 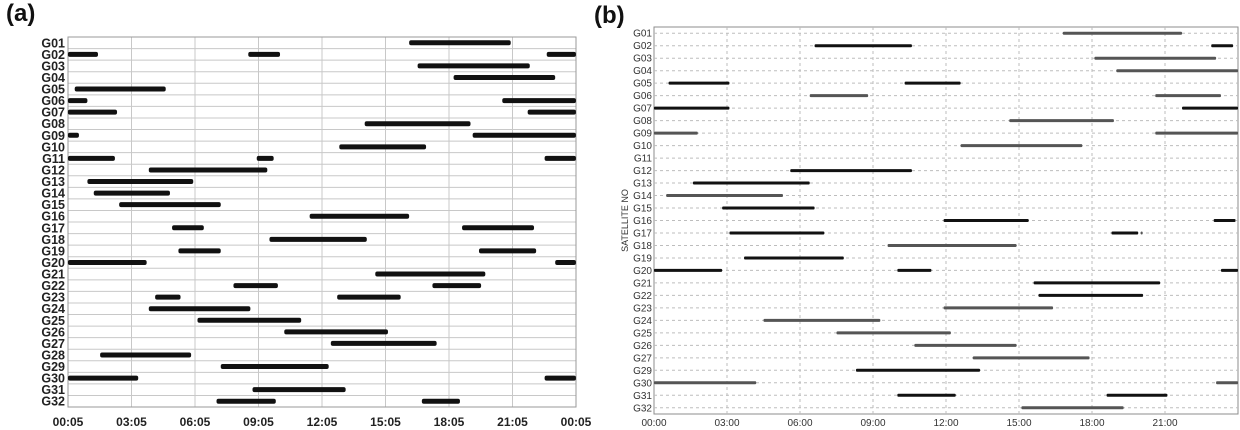 What do you see at coordinates (53, 402) in the screenshot?
I see `y-tick-label: G32` at bounding box center [53, 402].